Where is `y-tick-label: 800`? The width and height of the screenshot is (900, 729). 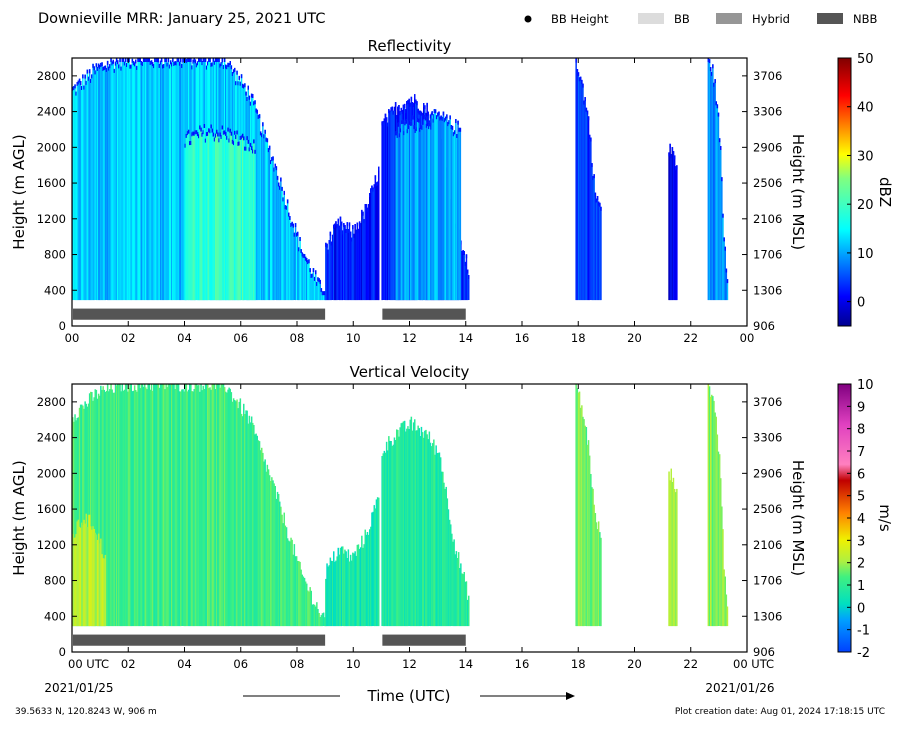 y-tick-label: 800 is located at coordinates (55, 255).